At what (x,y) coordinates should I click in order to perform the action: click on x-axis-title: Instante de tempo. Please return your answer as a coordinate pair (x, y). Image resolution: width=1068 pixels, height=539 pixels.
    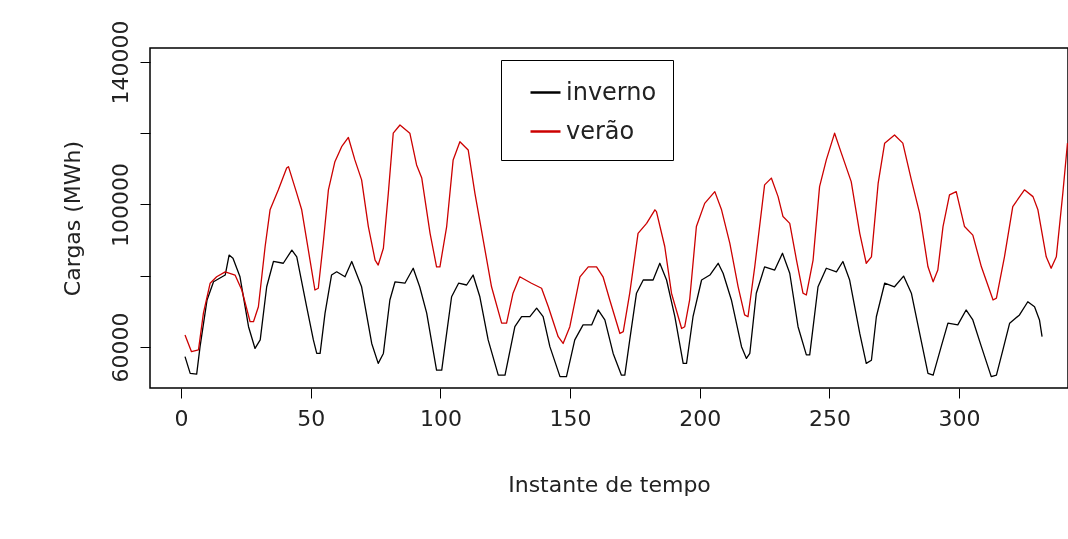
    Looking at the image, I should click on (609, 484).